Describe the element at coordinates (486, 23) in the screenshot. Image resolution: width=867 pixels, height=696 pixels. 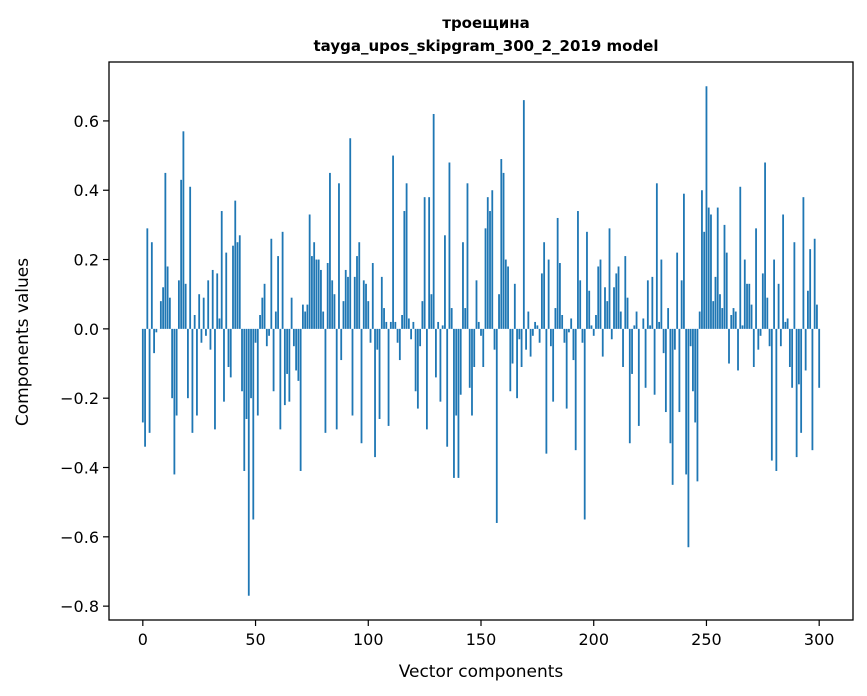
I see `chart-title: троещина` at that location.